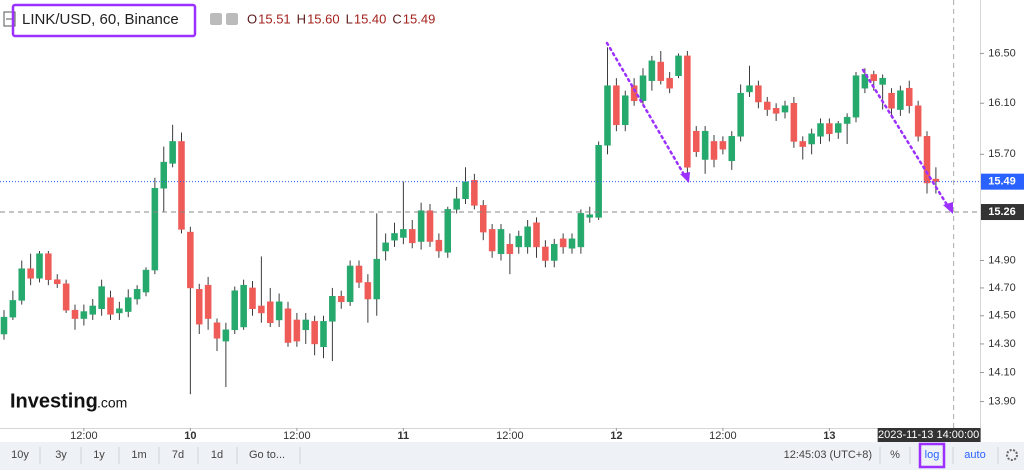 Image resolution: width=1024 pixels, height=470 pixels. What do you see at coordinates (20, 455) in the screenshot?
I see `range-button: 10y` at bounding box center [20, 455].